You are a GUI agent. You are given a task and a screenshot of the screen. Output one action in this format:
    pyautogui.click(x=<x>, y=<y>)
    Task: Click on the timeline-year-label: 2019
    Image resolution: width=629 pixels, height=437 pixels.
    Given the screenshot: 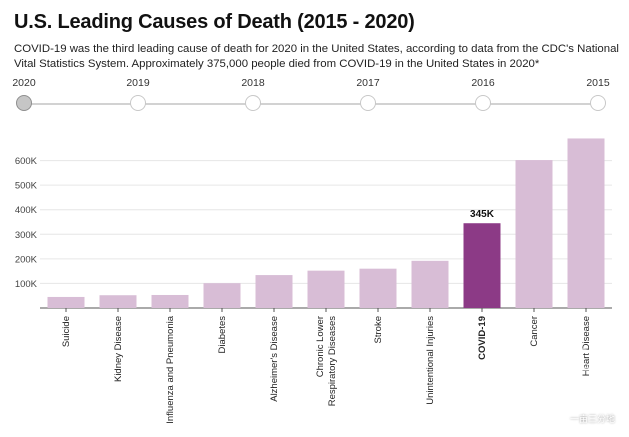 What is the action you would take?
    pyautogui.click(x=138, y=83)
    